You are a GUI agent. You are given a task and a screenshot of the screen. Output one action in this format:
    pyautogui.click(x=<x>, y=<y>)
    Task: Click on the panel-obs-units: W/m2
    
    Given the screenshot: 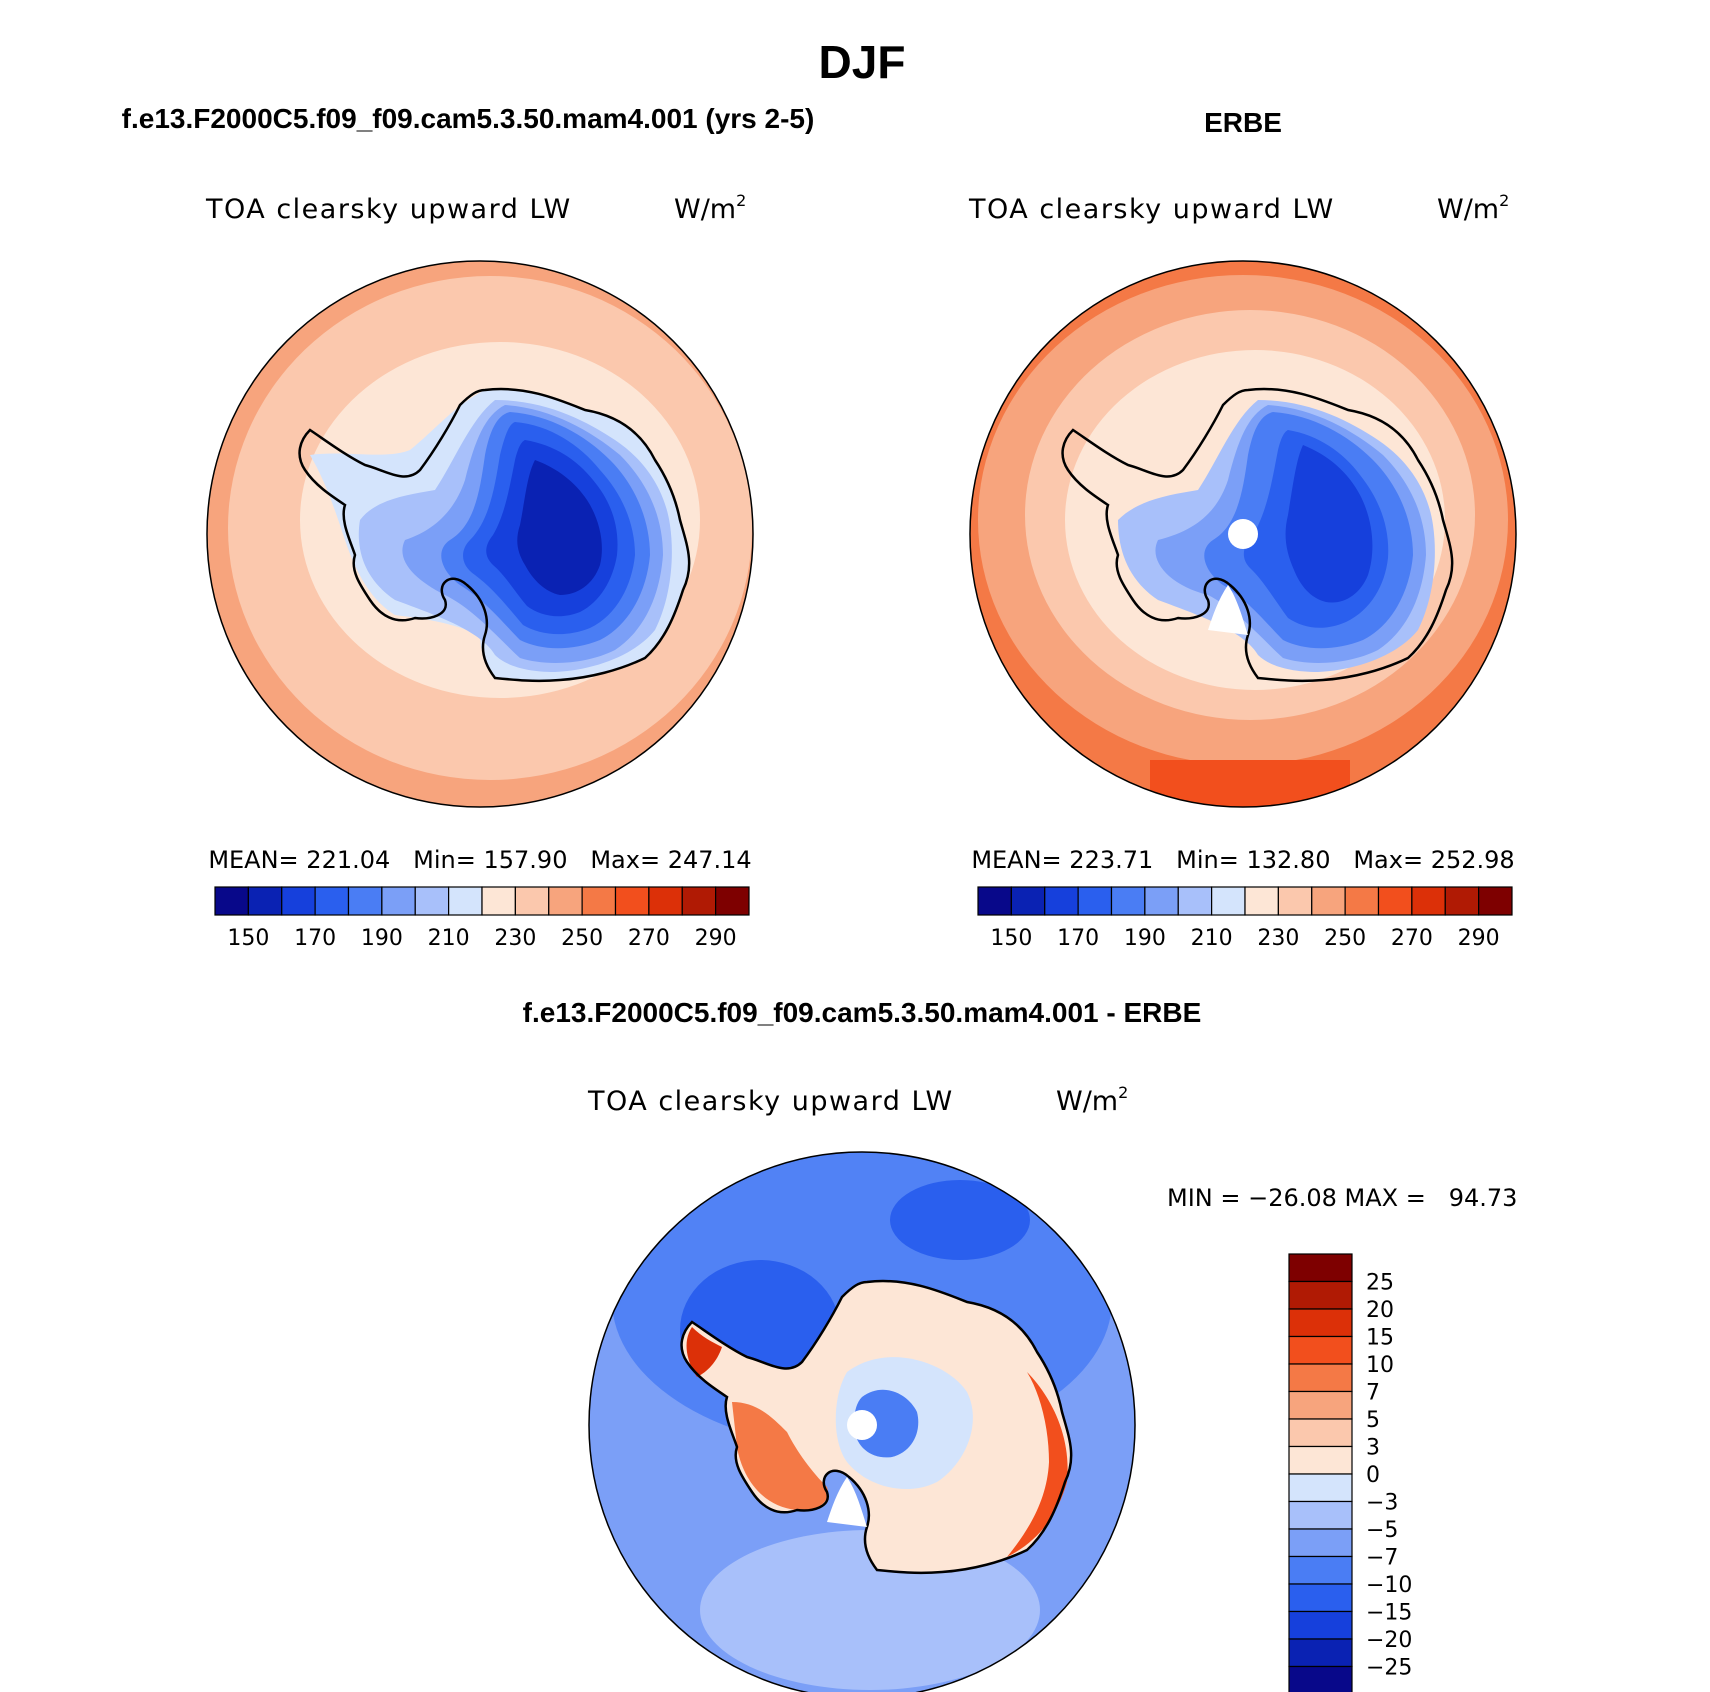 What is the action you would take?
    pyautogui.click(x=1473, y=208)
    